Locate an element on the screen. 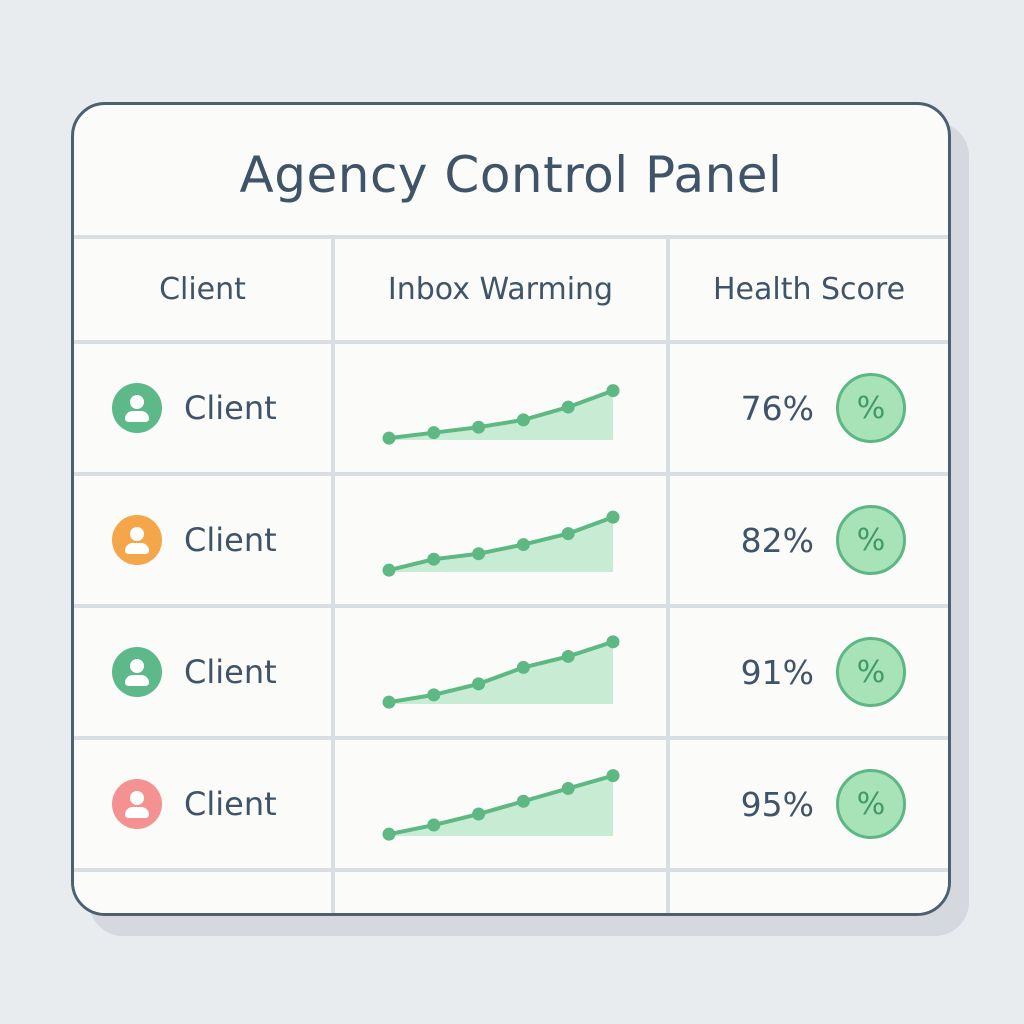 This screenshot has height=1024, width=1024. health-score-value: 82% is located at coordinates (777, 540).